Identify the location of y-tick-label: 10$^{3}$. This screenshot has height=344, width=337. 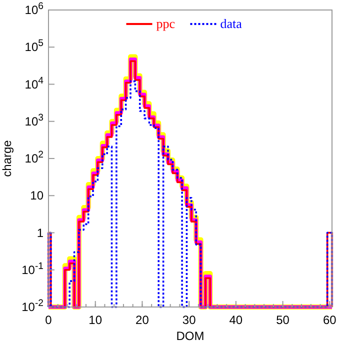
(34, 120).